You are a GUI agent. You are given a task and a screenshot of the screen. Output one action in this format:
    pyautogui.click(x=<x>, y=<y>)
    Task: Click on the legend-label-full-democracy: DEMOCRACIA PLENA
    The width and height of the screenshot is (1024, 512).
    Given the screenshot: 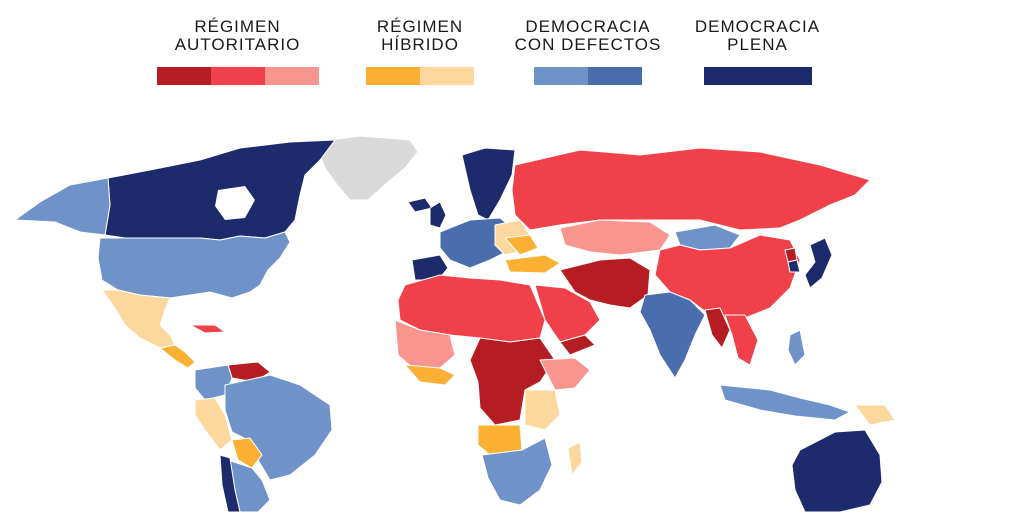 What is the action you would take?
    pyautogui.click(x=757, y=35)
    